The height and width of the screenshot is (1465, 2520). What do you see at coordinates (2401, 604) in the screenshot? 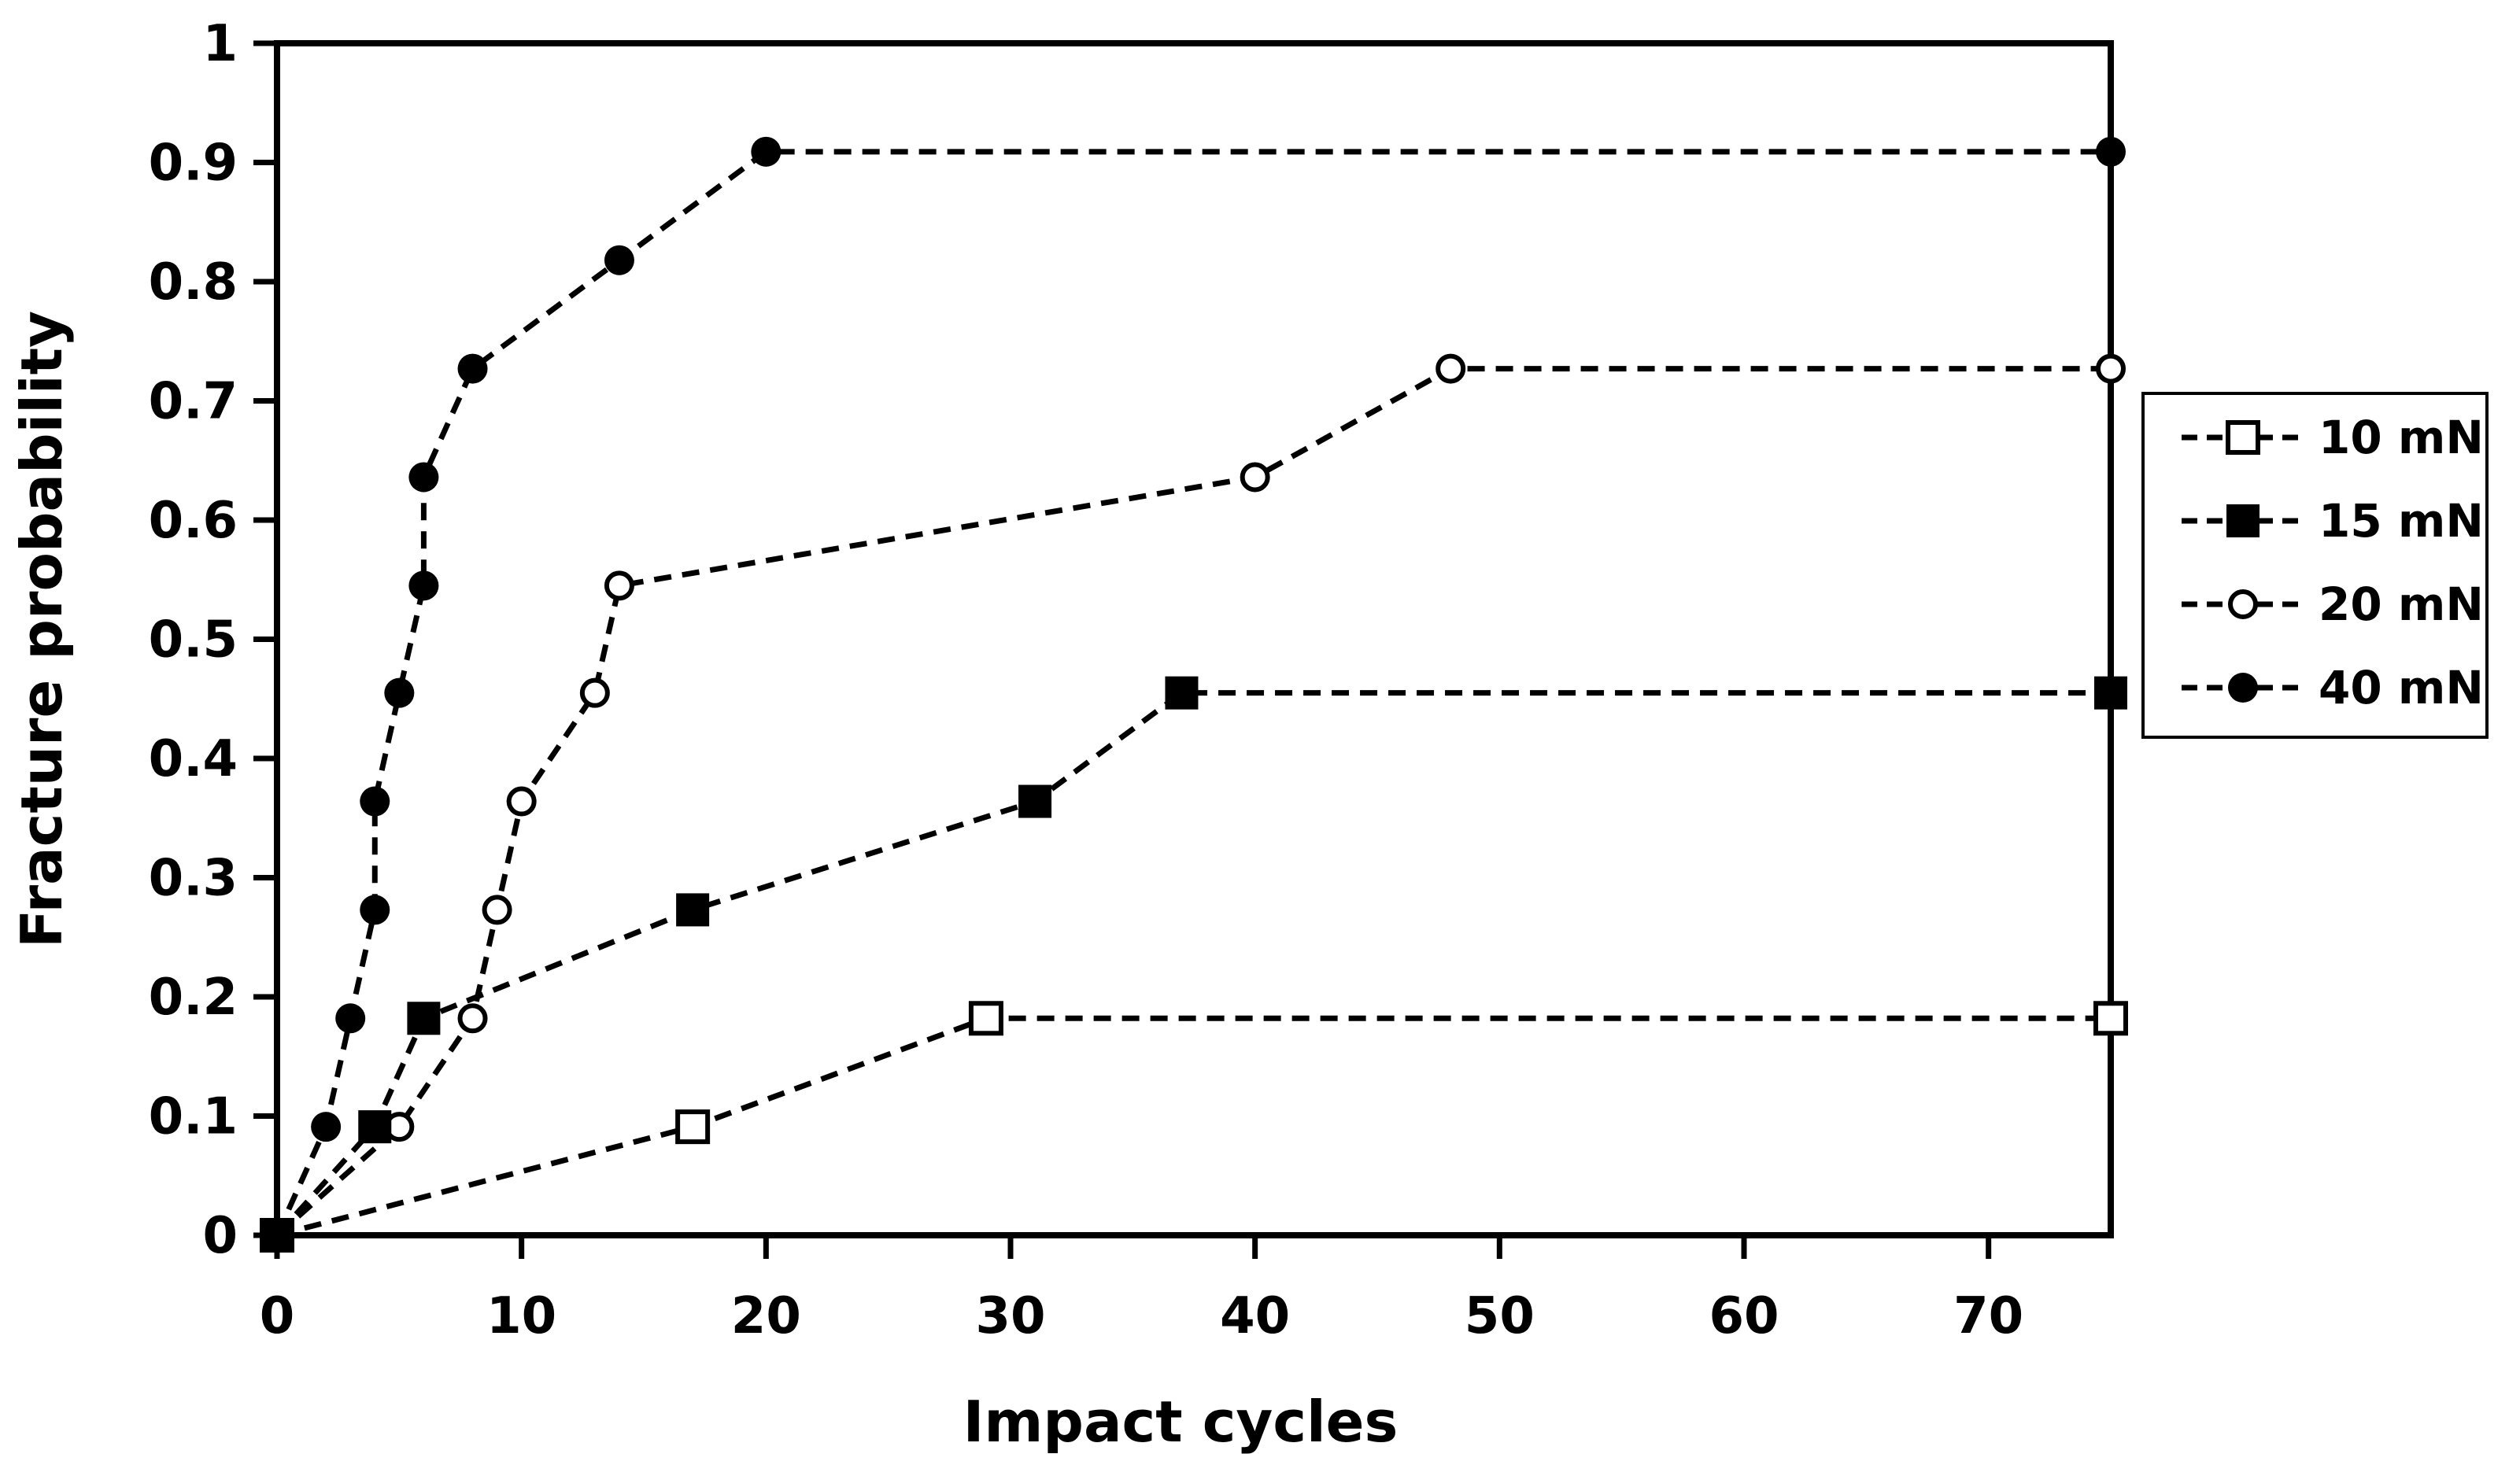
I see `legend-label: 20 mN` at bounding box center [2401, 604].